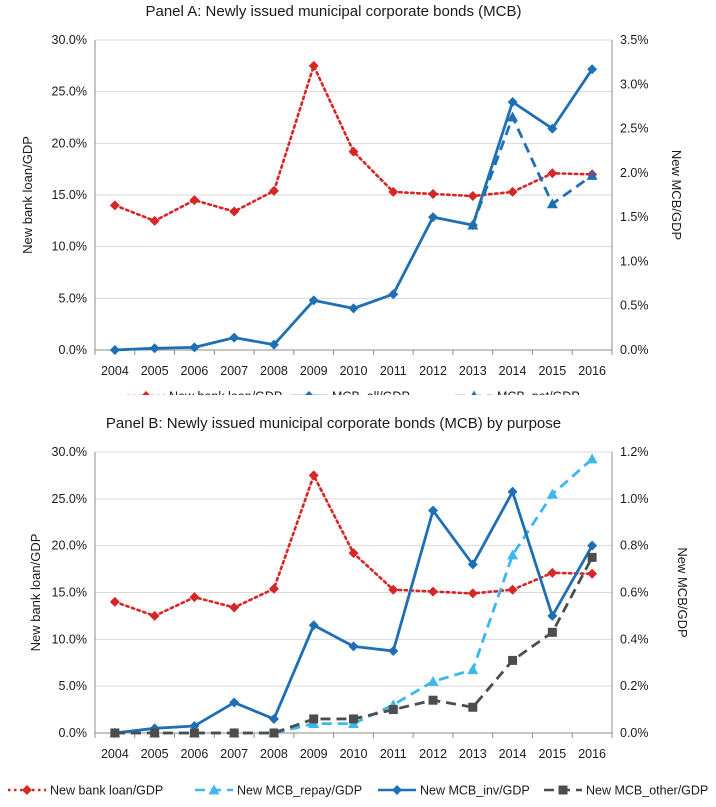 Image resolution: width=716 pixels, height=807 pixels. Describe the element at coordinates (647, 791) in the screenshot. I see `legend-label: New MCB_other/GDP` at that location.